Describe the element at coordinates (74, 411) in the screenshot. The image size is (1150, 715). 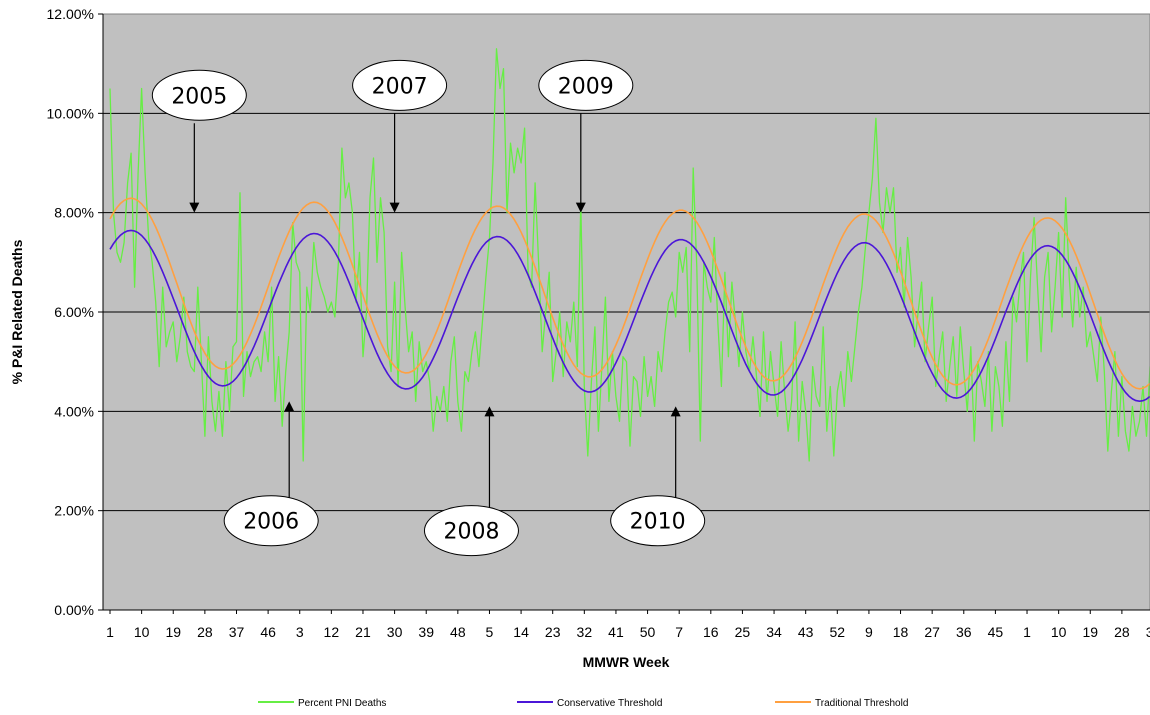
I see `y-tick-label: 4.00%` at that location.